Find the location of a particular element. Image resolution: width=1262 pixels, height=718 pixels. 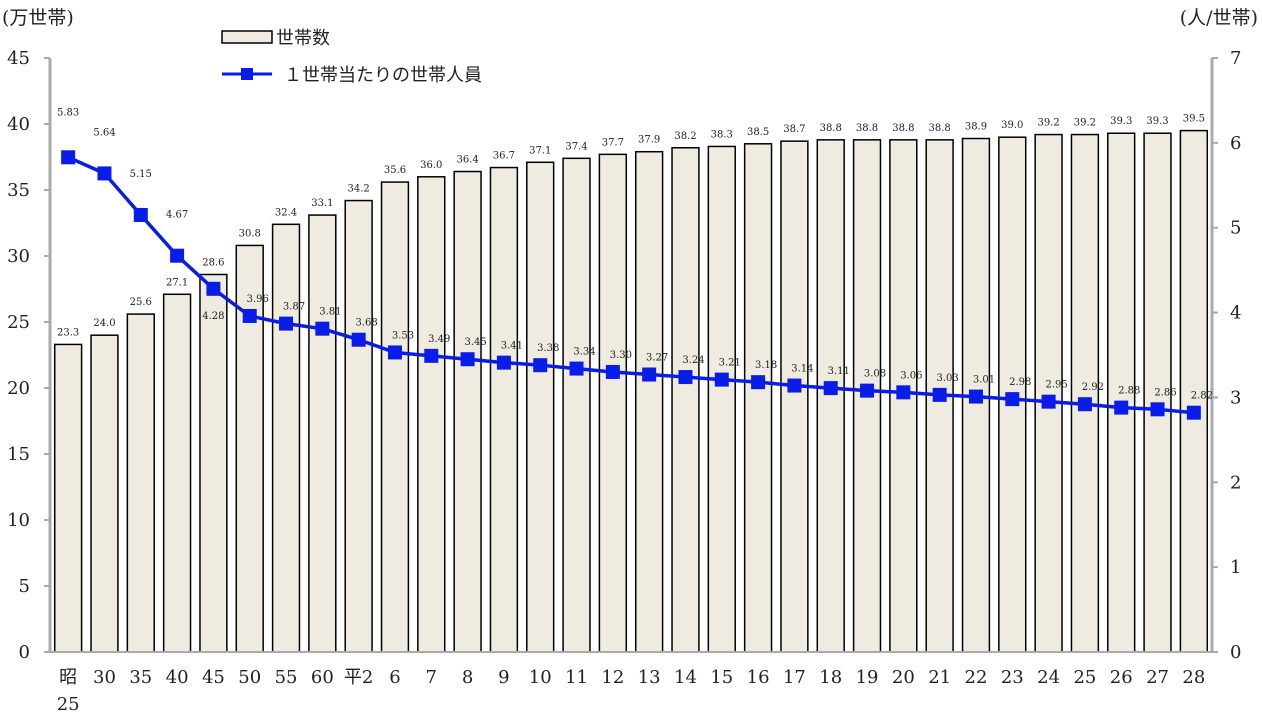

bar-data-label: 23.3 is located at coordinates (68, 332).